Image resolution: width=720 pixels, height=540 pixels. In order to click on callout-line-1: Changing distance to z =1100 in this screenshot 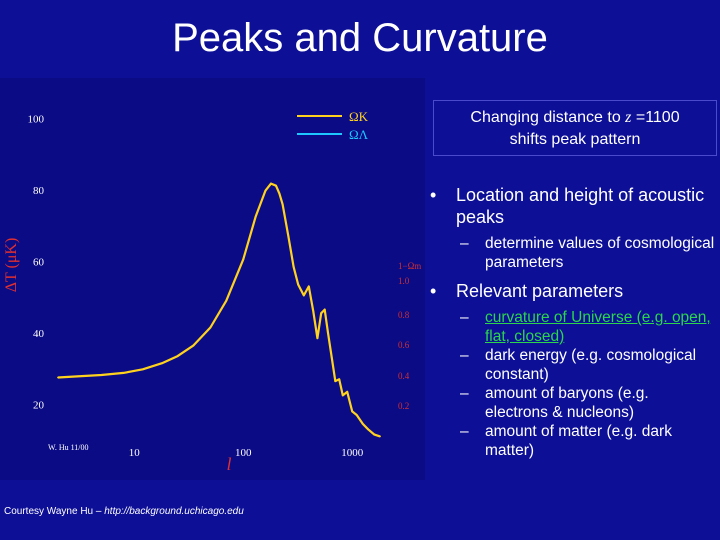, I will do `click(575, 118)`.